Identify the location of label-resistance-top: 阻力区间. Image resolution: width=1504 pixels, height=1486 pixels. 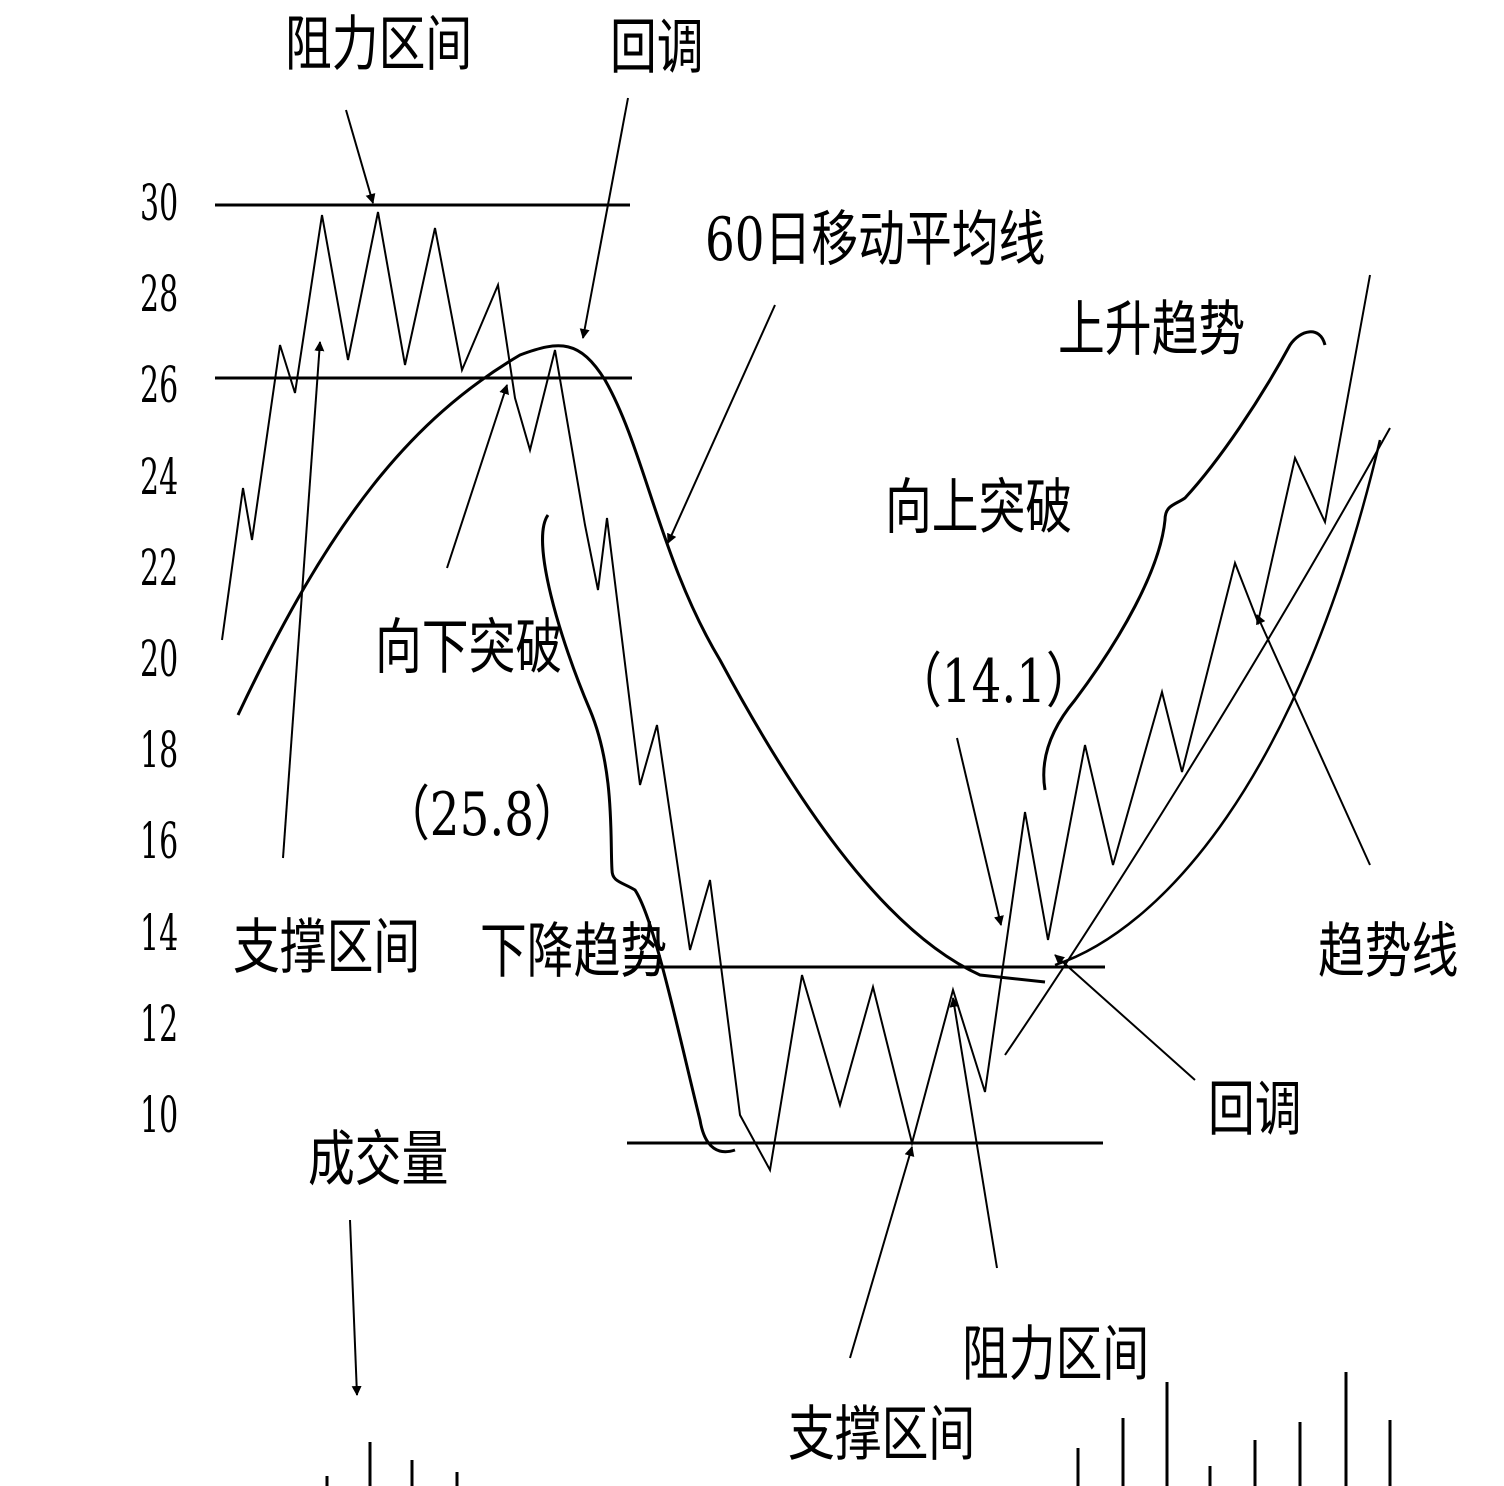
(379, 45).